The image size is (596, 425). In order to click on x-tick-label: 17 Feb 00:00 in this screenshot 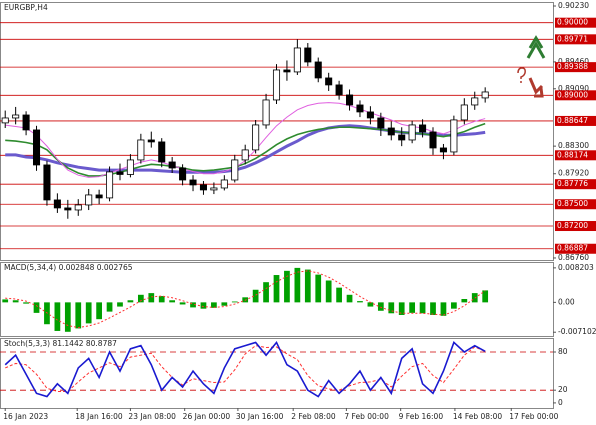, I will do `click(533, 416)`.